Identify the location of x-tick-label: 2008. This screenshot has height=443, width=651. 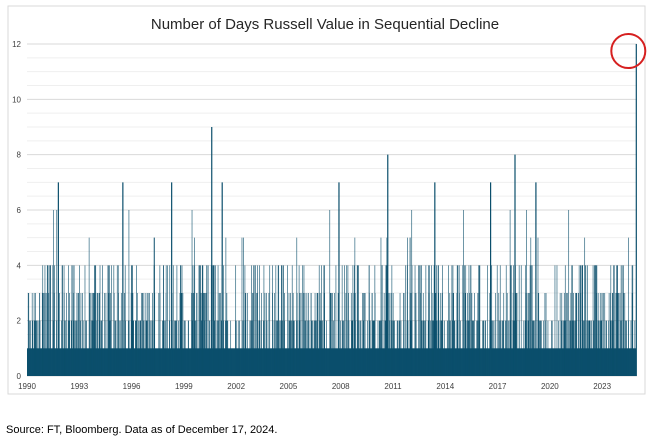
(341, 386).